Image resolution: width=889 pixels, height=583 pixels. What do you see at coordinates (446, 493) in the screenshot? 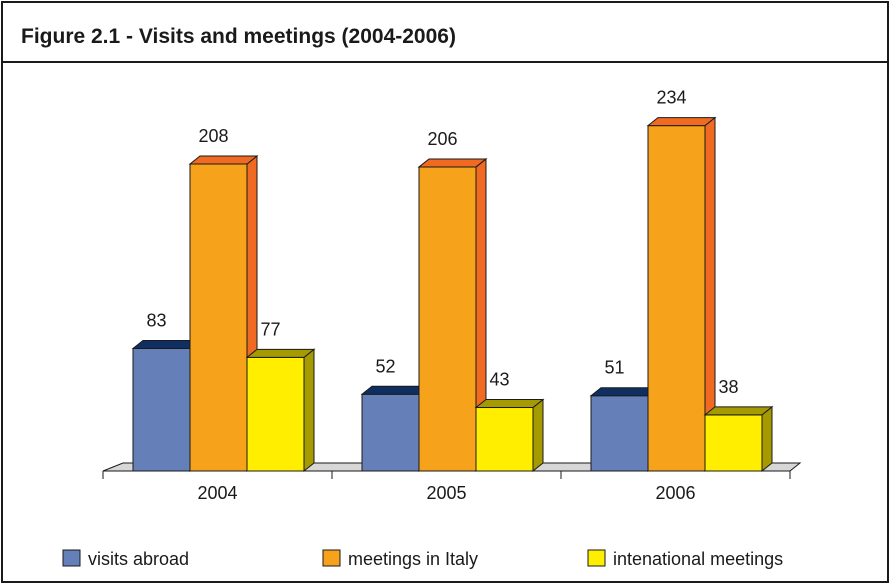
I see `x-tick-label: 2005` at bounding box center [446, 493].